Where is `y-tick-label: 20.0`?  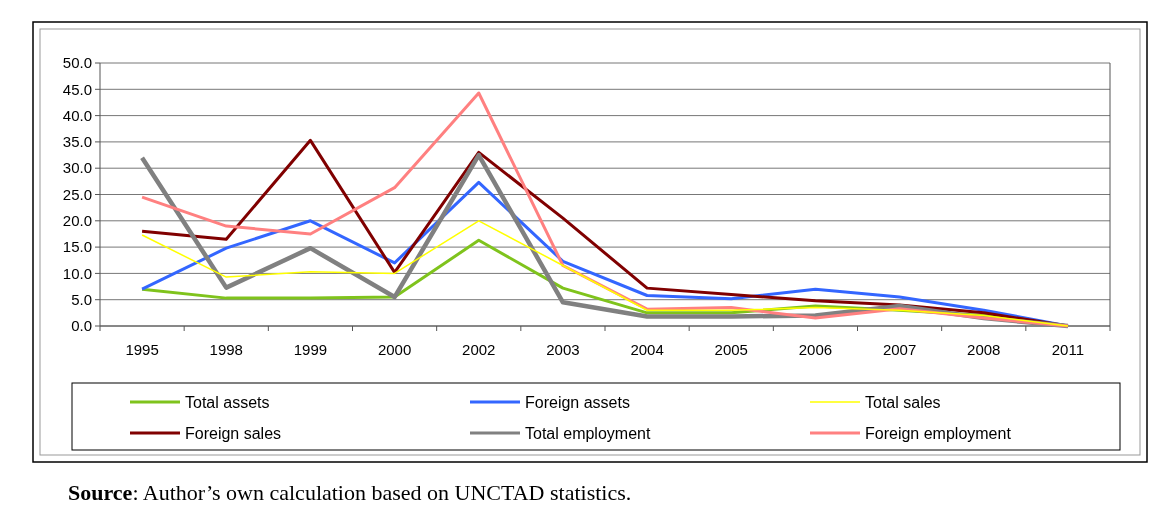 y-tick-label: 20.0 is located at coordinates (77, 221).